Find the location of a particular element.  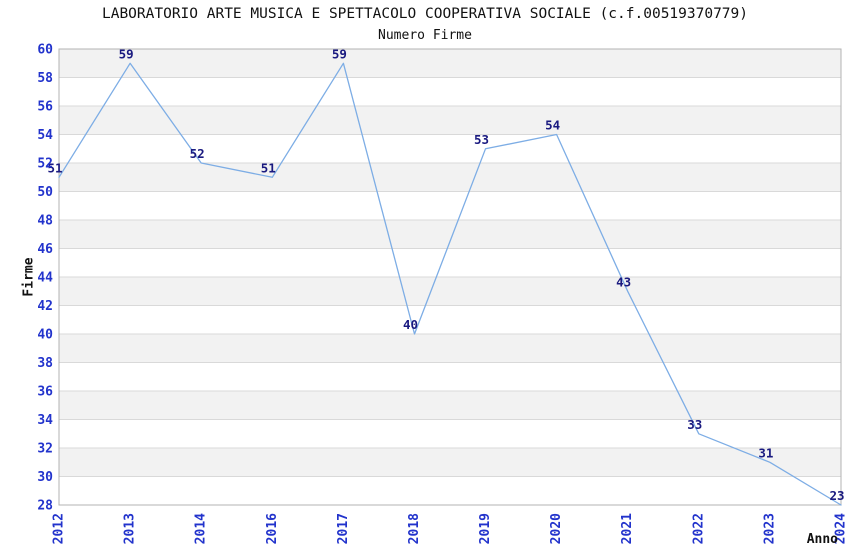

y-tick-label: 54 is located at coordinates (45, 135).